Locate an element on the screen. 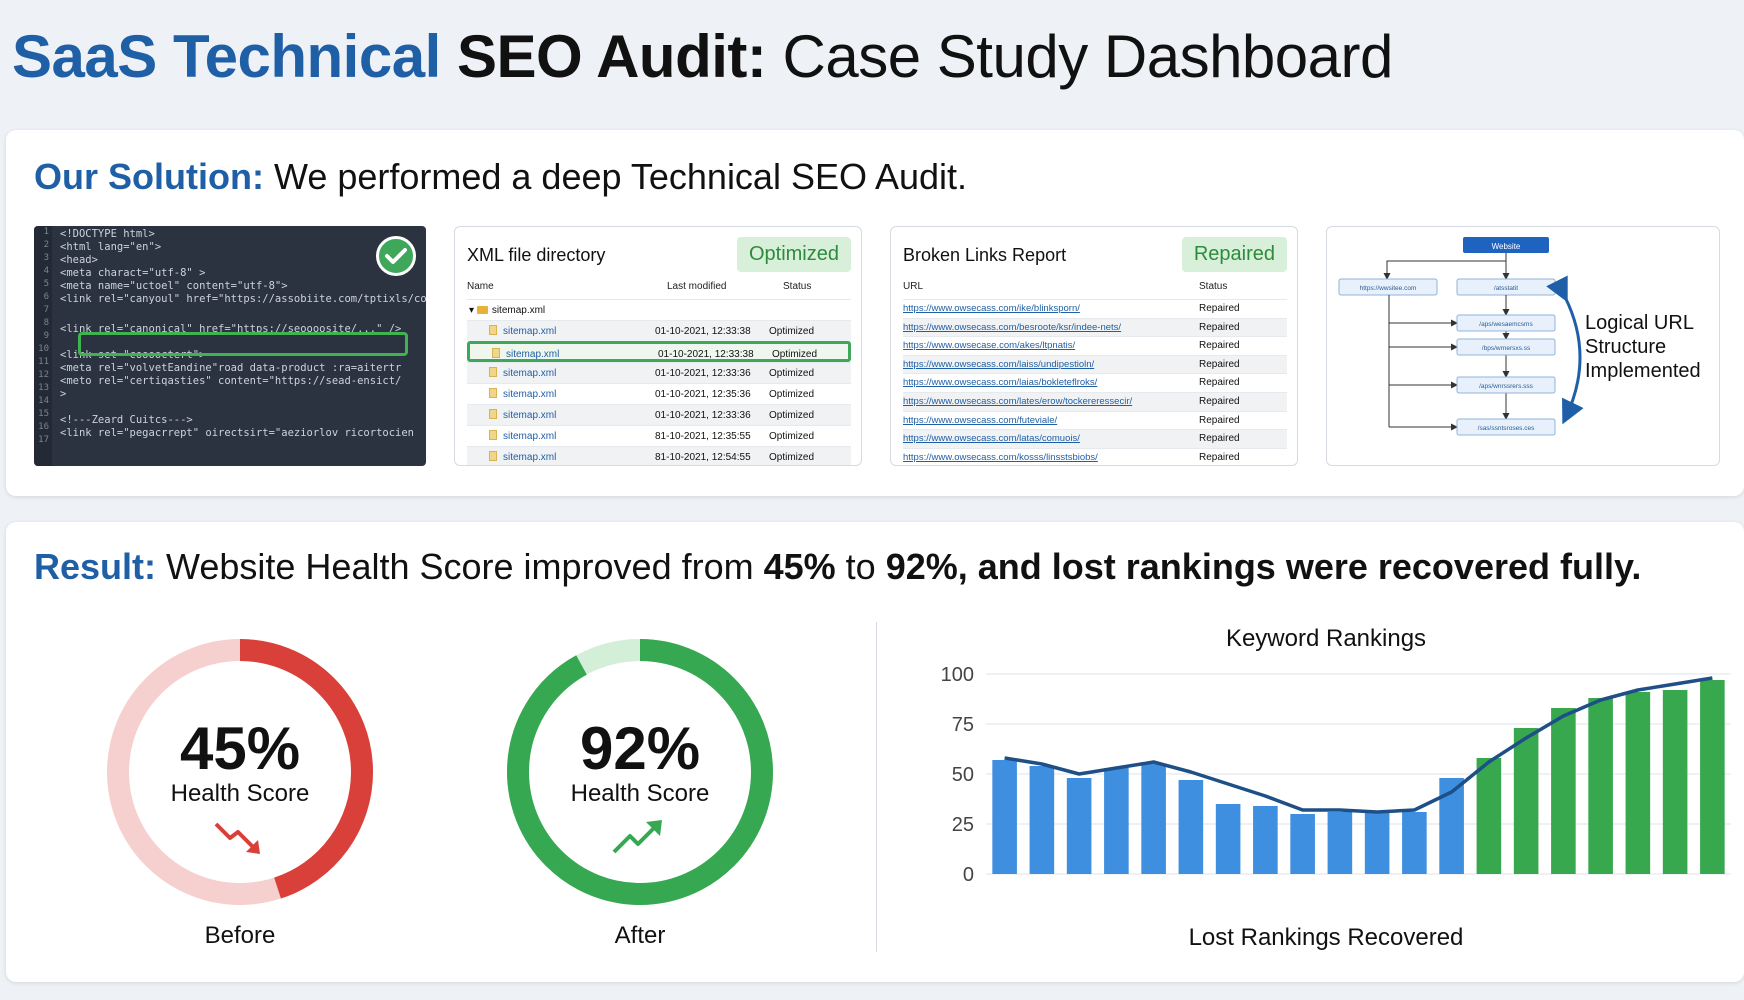  before-score-label: Health Score is located at coordinates (240, 793).